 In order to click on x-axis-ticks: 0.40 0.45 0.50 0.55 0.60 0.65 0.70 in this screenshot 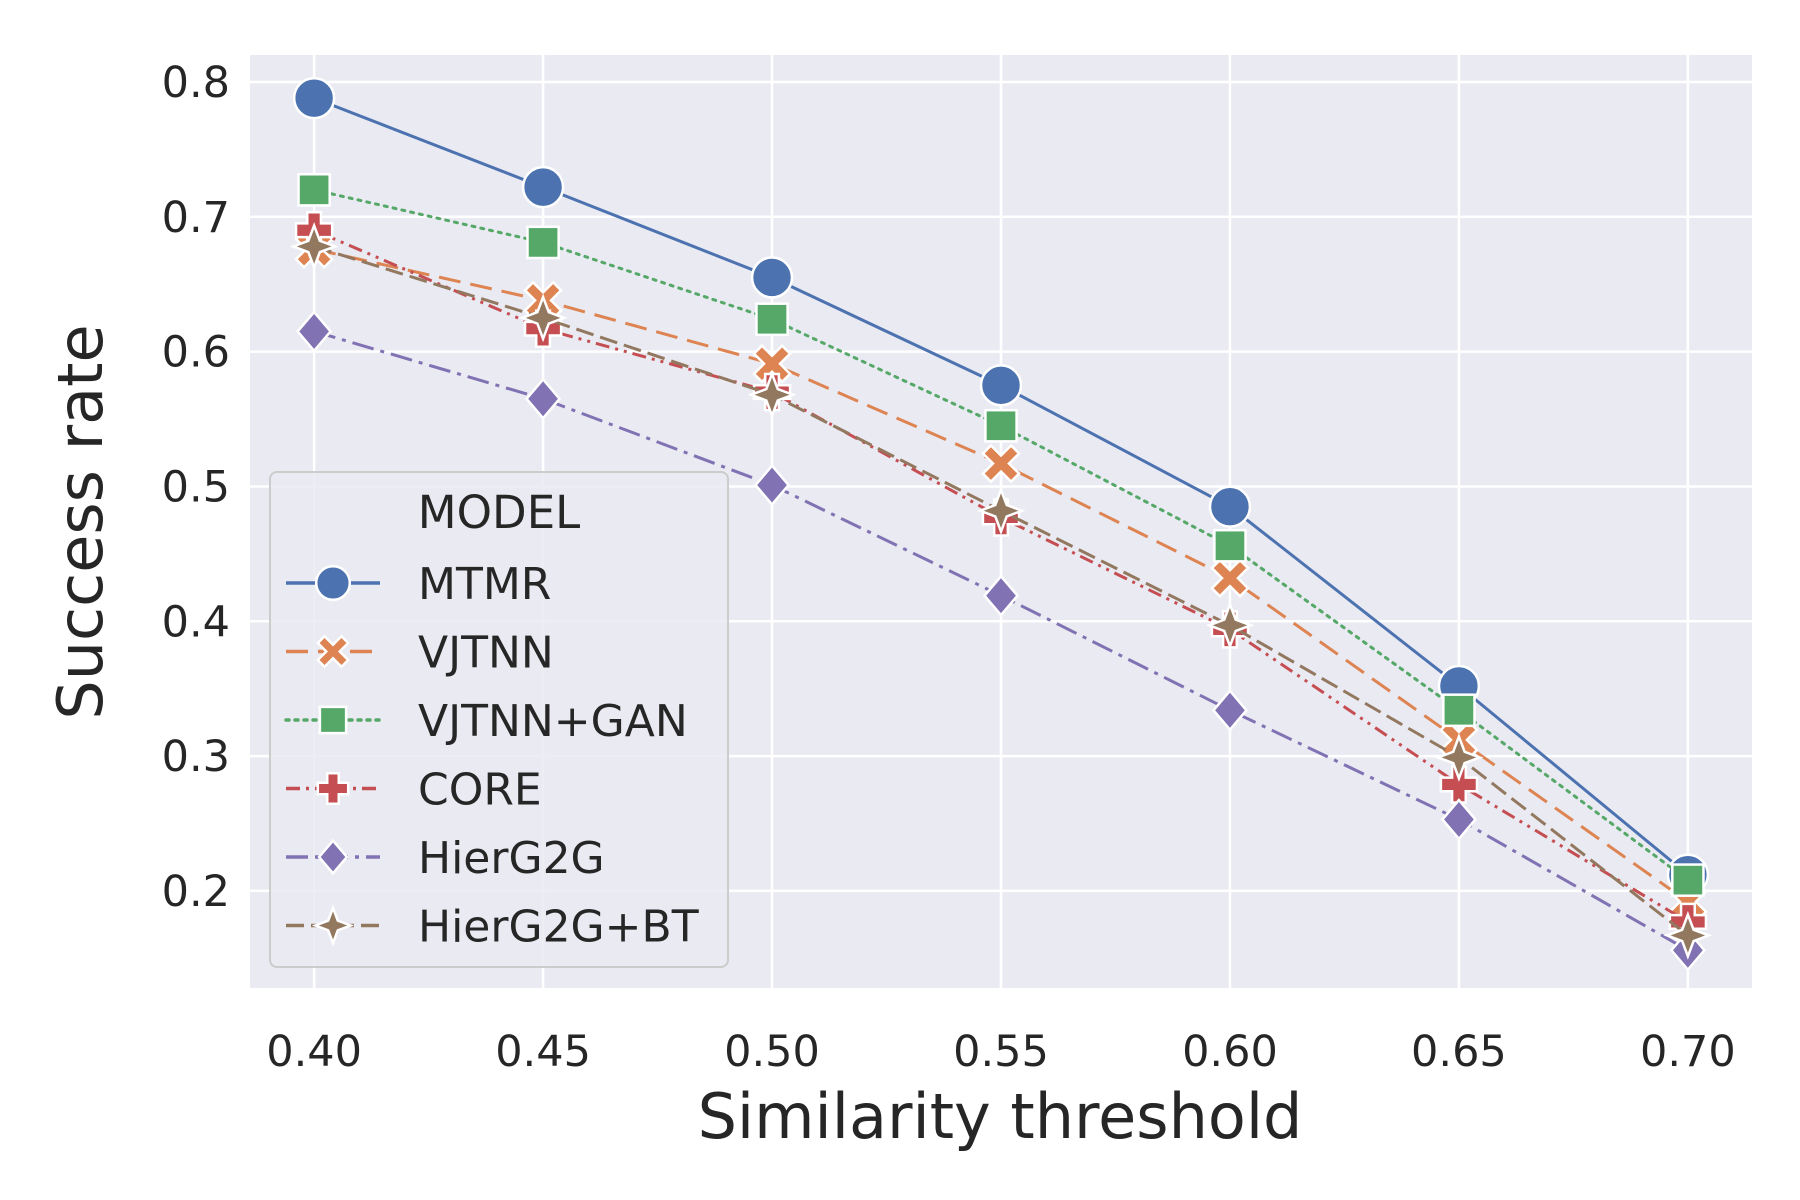, I will do `click(1001, 1052)`.